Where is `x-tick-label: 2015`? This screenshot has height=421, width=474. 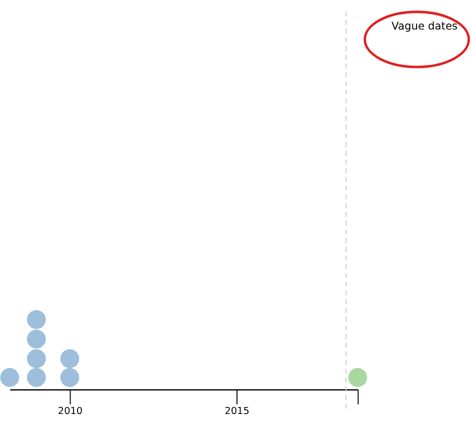
x-tick-label: 2015 is located at coordinates (237, 412).